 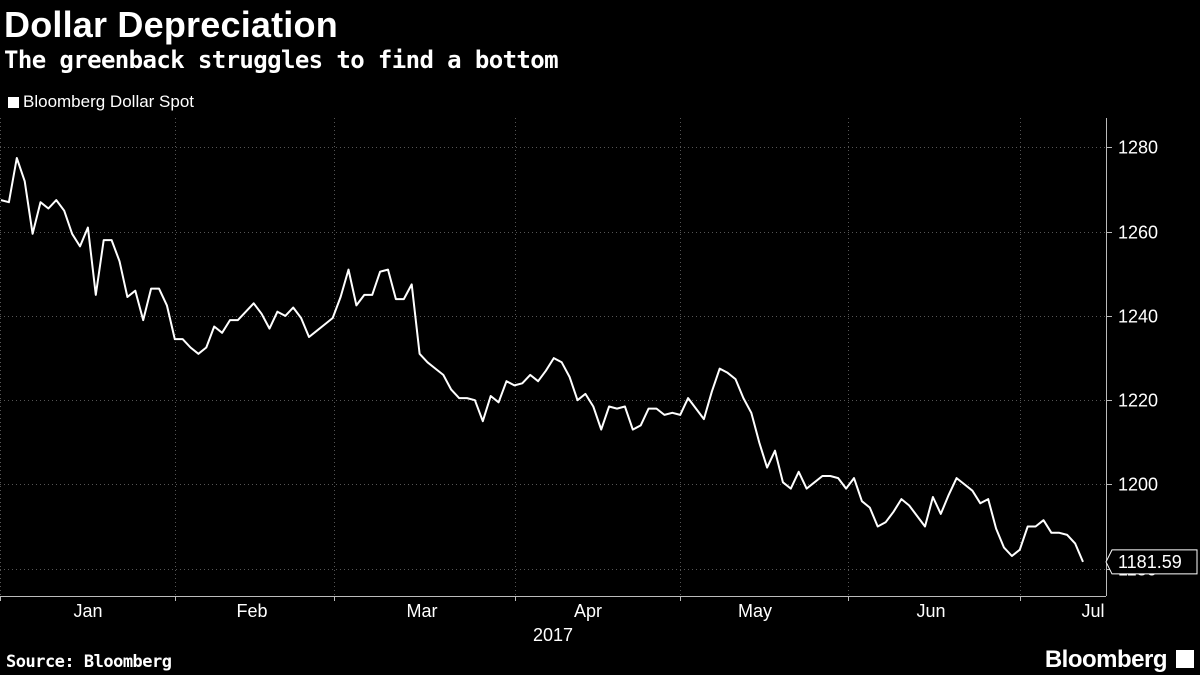 I want to click on bloomberg-chart-icon, so click(x=1185, y=659).